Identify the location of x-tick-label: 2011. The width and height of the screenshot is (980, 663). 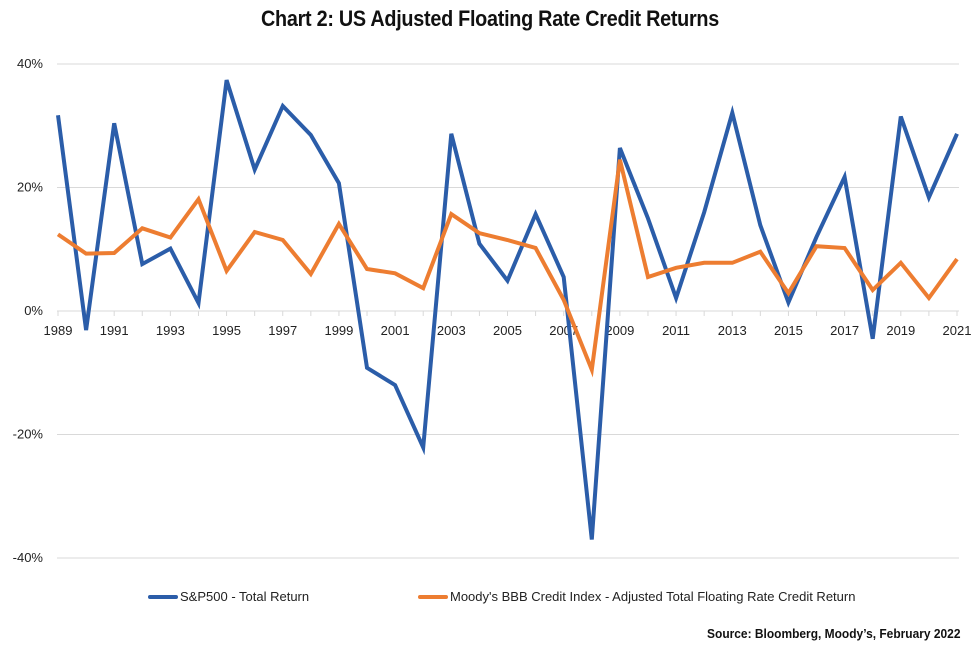
(676, 330).